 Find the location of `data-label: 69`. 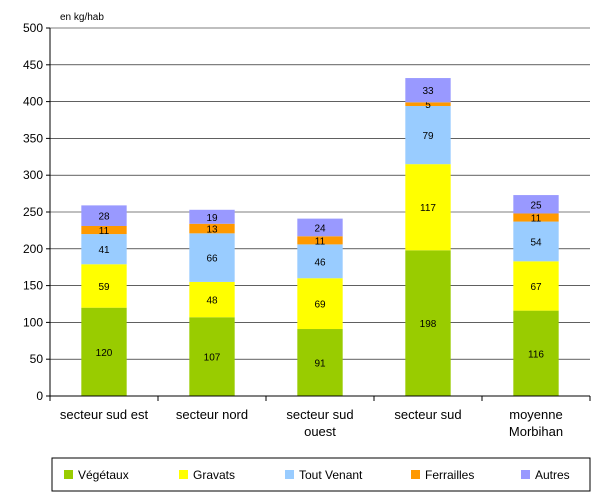

data-label: 69 is located at coordinates (320, 305).